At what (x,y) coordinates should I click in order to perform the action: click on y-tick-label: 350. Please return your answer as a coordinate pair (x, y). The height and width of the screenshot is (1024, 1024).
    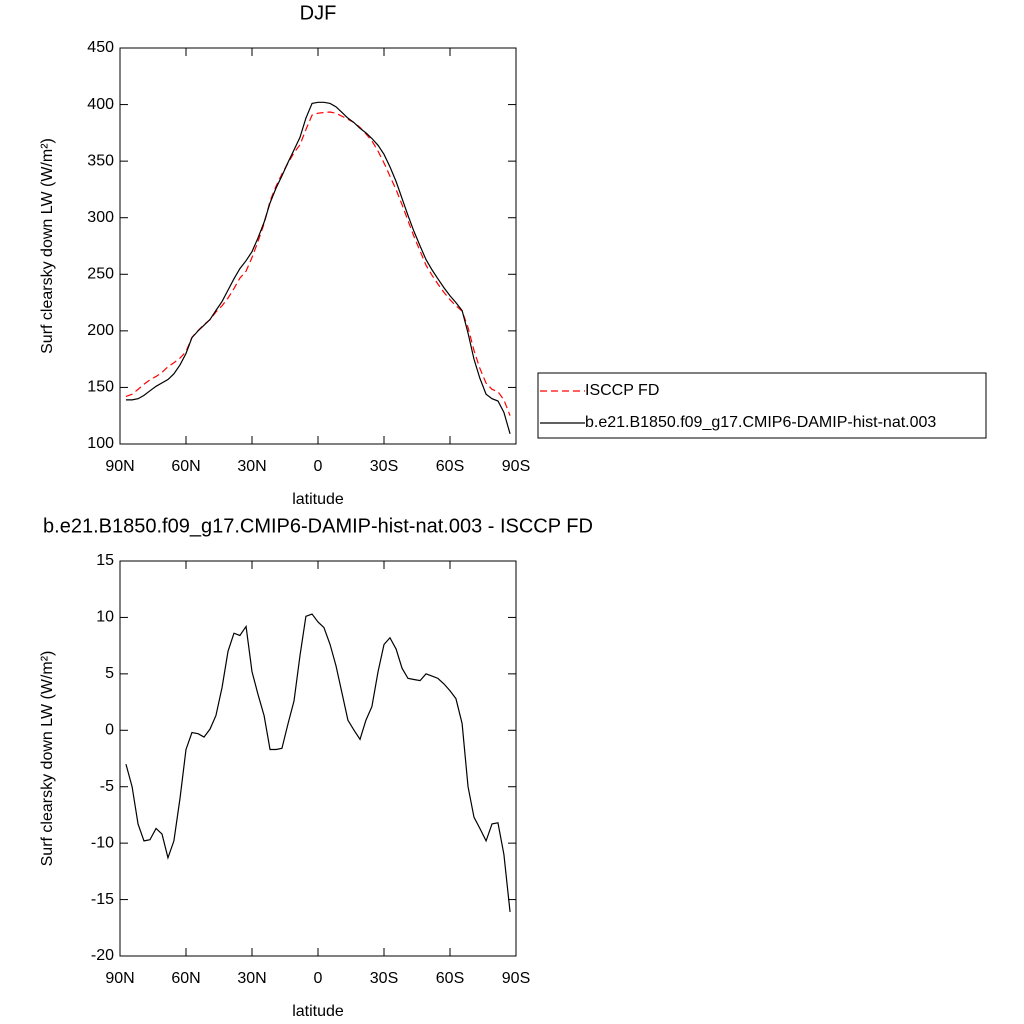
    Looking at the image, I should click on (100, 160).